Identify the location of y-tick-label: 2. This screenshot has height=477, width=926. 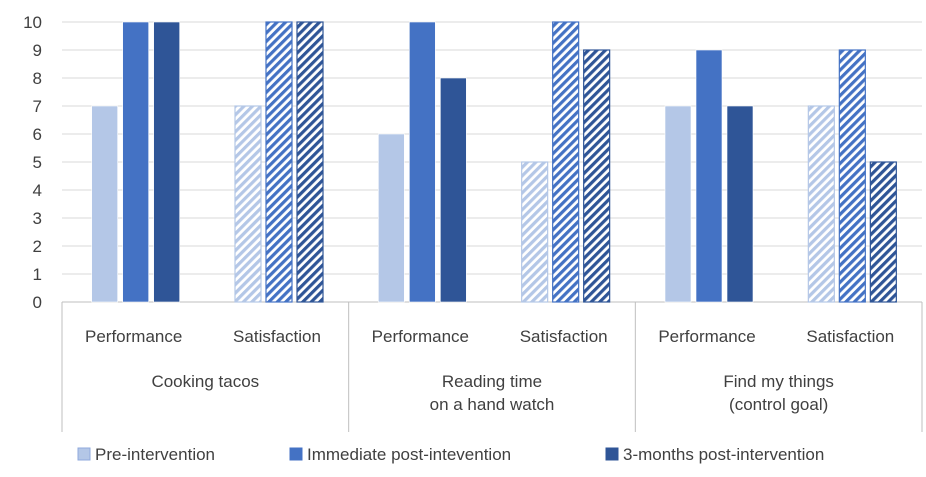
(37, 246).